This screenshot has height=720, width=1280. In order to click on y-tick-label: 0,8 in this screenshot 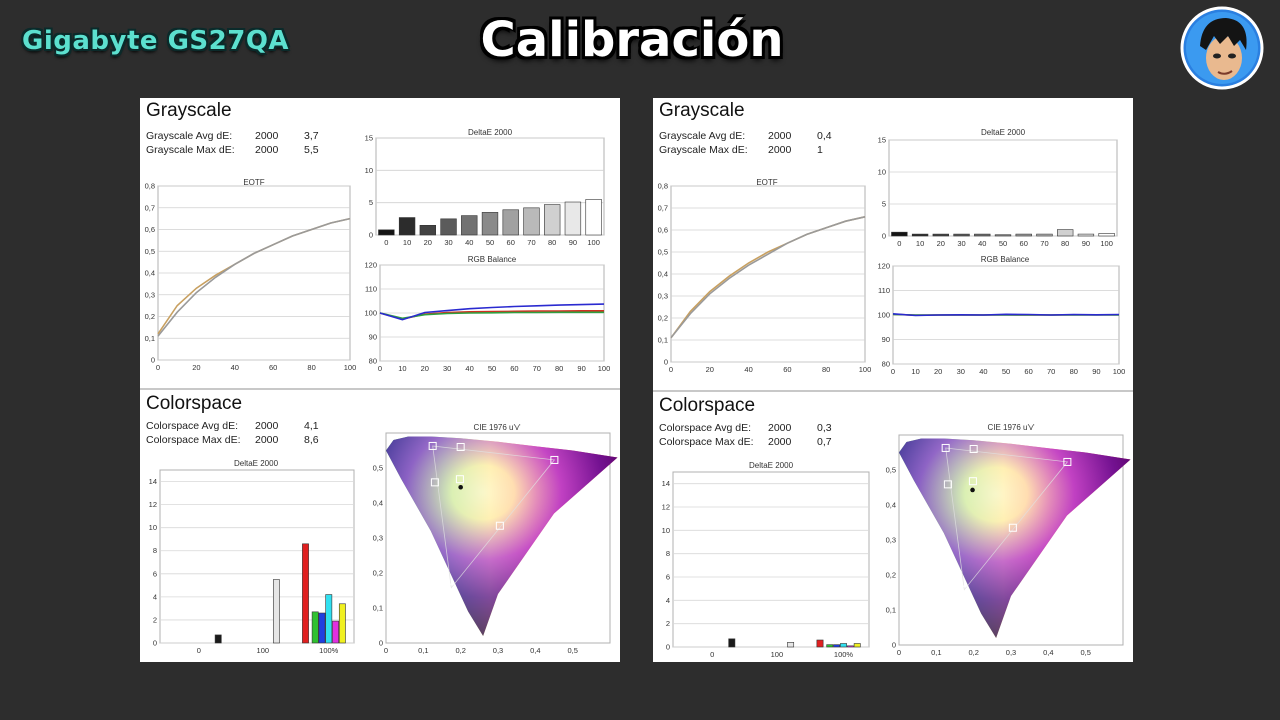, I will do `click(663, 186)`.